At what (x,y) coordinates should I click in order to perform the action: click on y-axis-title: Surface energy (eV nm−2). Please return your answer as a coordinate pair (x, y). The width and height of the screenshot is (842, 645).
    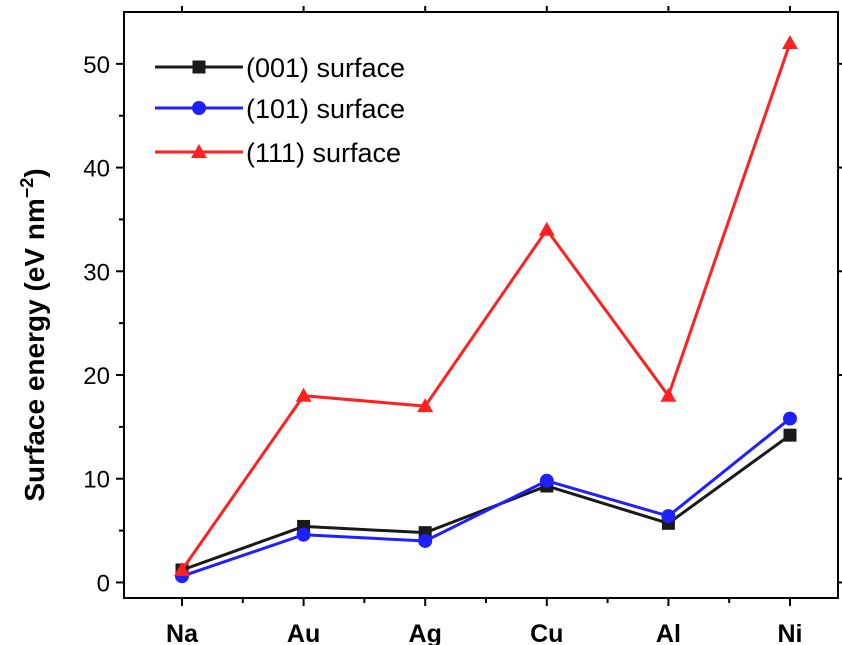
    Looking at the image, I should click on (33, 334).